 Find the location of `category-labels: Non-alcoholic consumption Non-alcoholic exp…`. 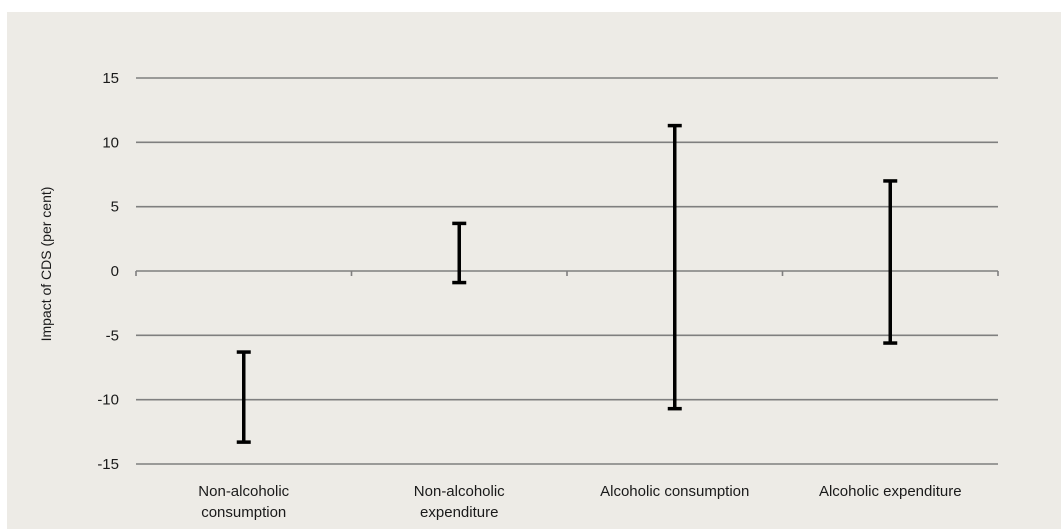

category-labels: Non-alcoholic consumption Non-alcoholic exp… is located at coordinates (579, 502).